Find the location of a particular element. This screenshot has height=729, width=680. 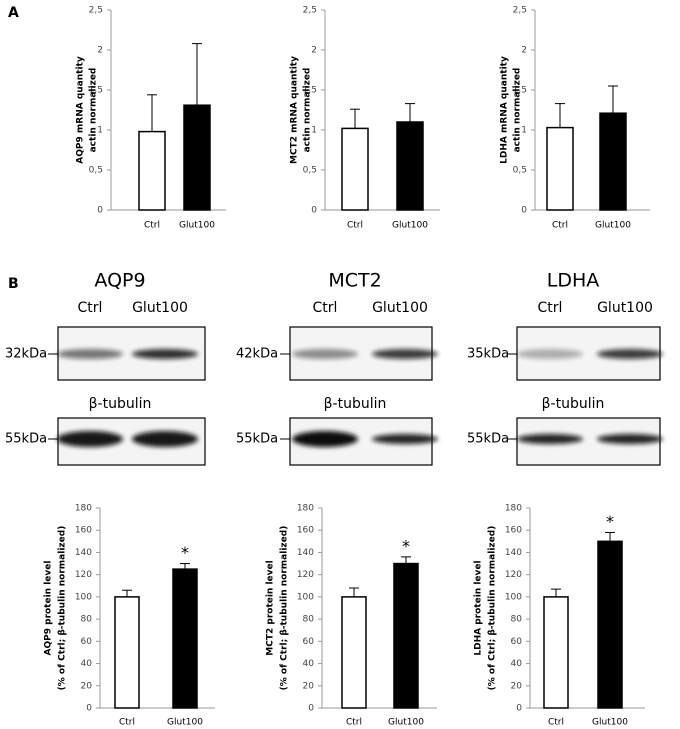

y-axis-label: MCT2 protein level is located at coordinates (271, 607).